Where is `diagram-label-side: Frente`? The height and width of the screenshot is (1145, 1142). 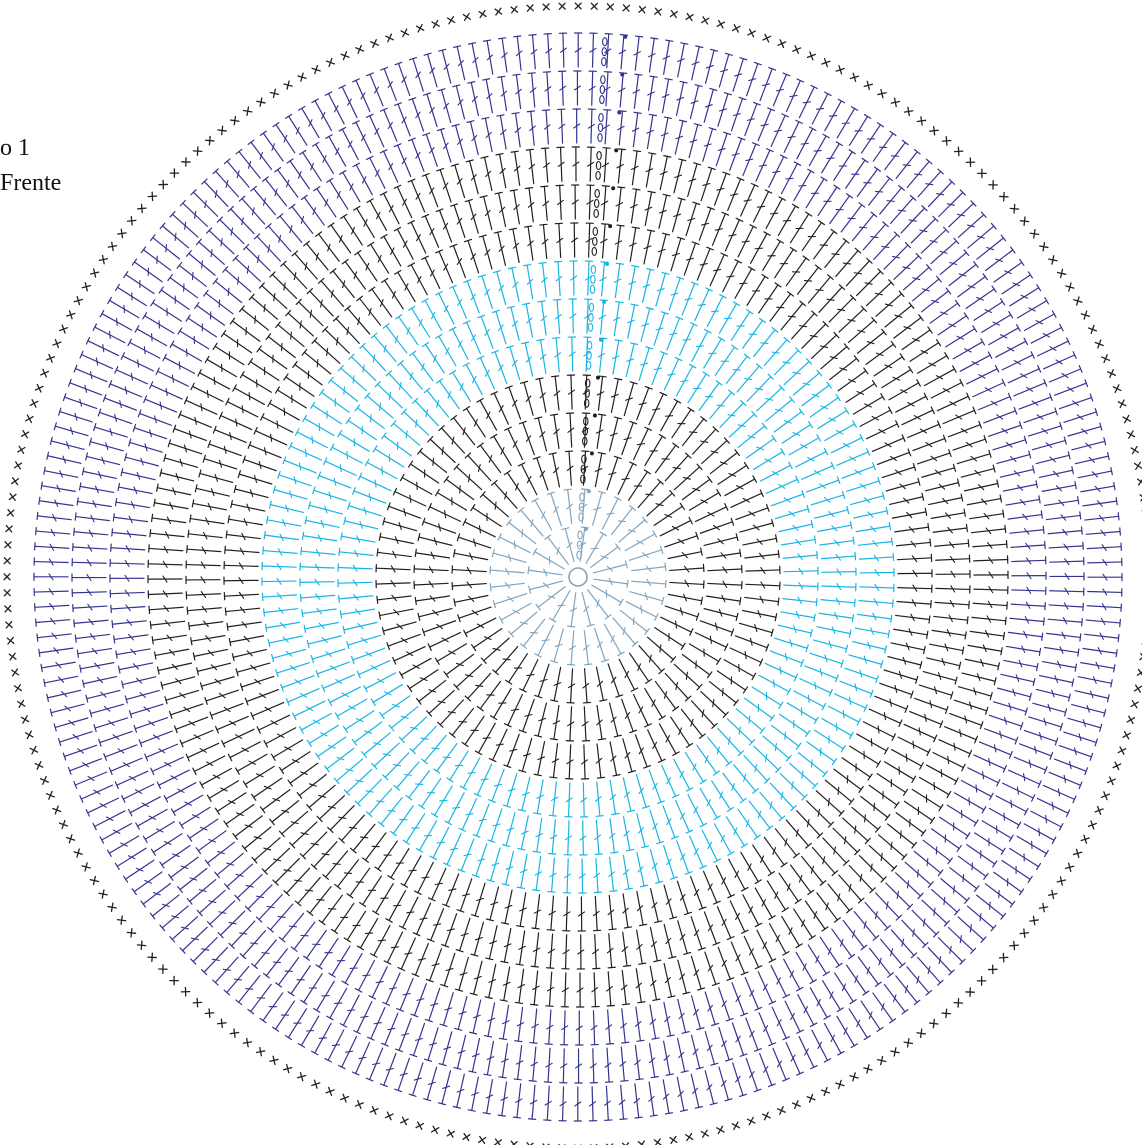 diagram-label-side: Frente is located at coordinates (31, 183).